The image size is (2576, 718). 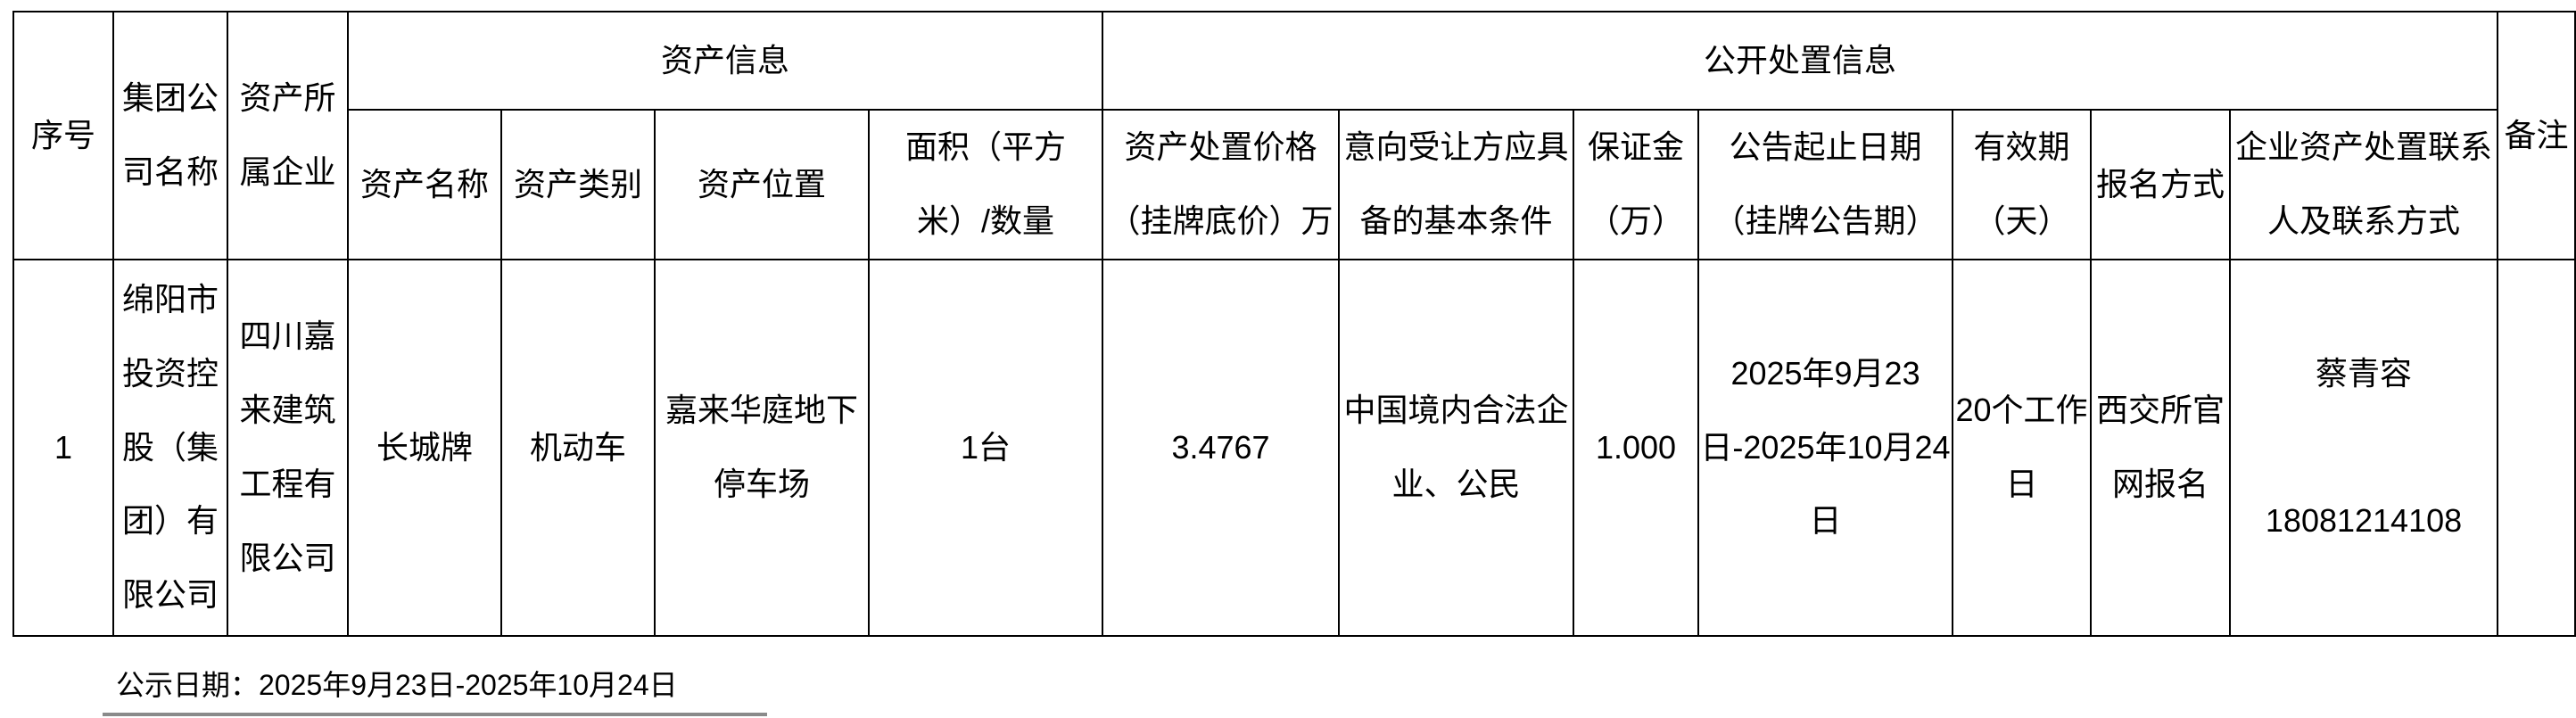 I want to click on cell-disposal-price: 3.4767, so click(x=1222, y=448).